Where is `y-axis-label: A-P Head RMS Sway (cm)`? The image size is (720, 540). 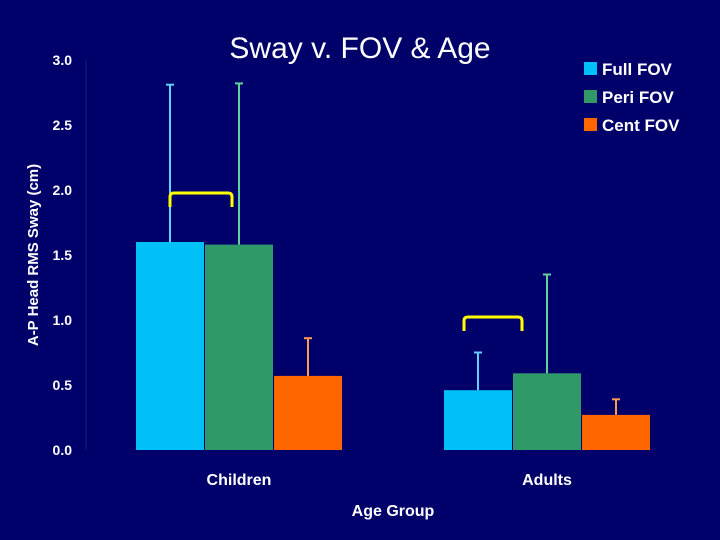 y-axis-label: A-P Head RMS Sway (cm) is located at coordinates (33, 255).